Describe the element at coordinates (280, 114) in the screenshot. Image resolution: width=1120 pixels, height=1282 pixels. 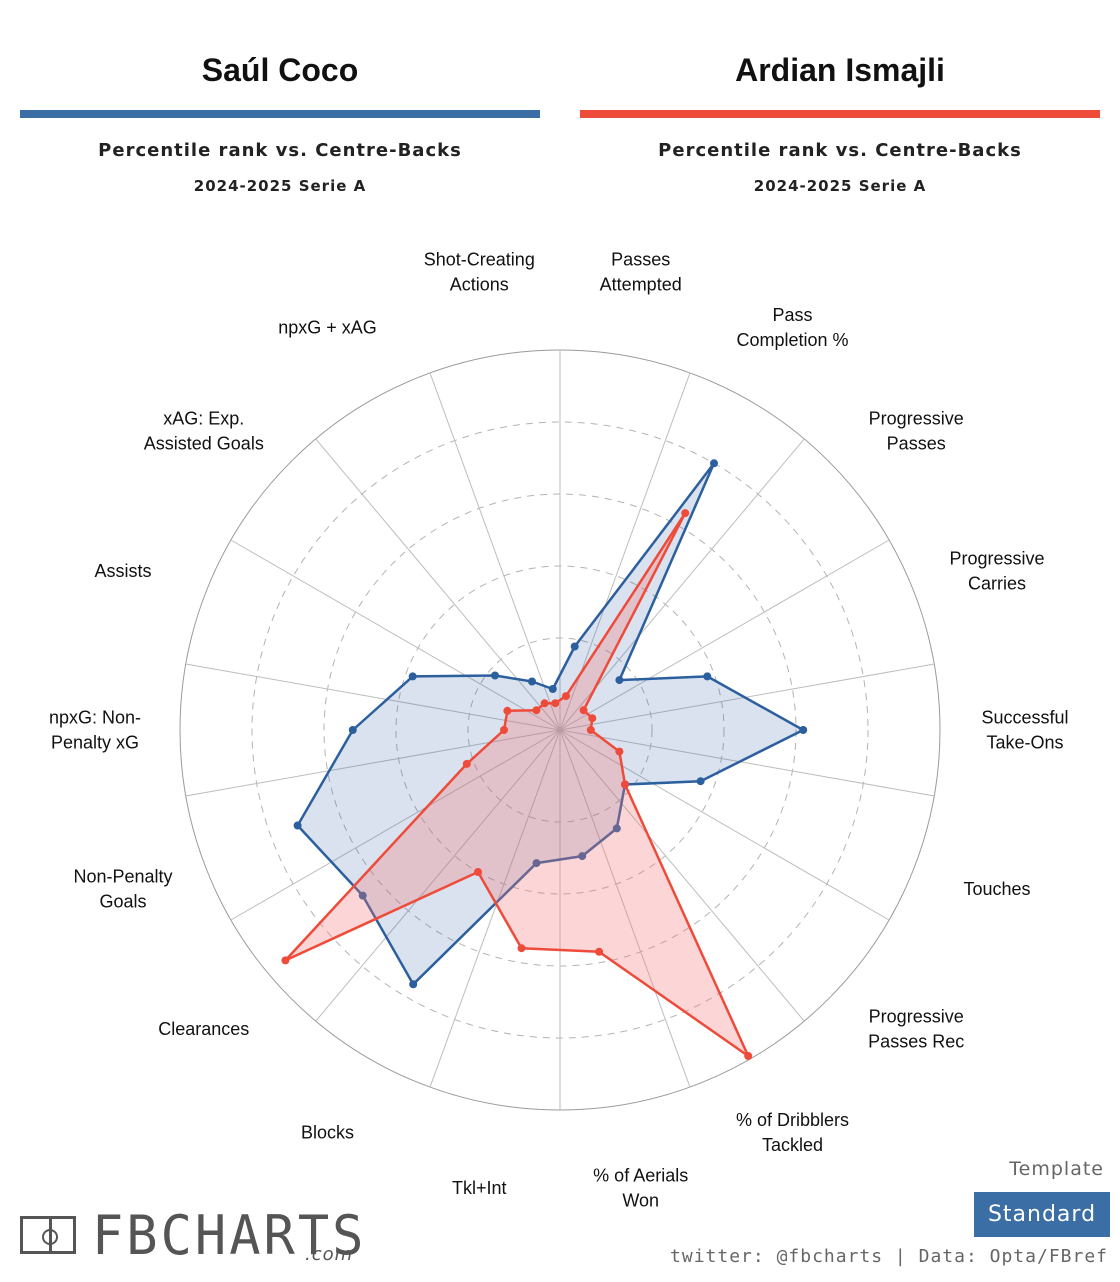
I see `player-color-bar-left` at that location.